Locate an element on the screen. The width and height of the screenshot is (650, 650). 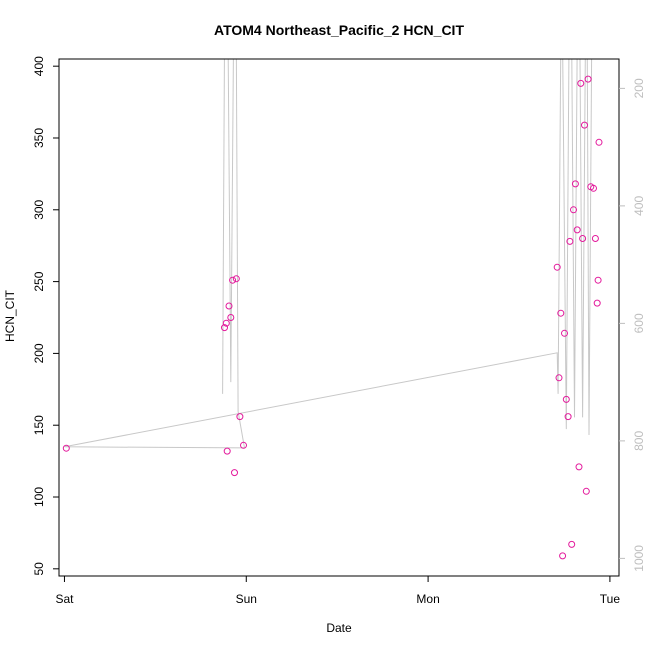
x-tick-label: Sat is located at coordinates (64, 599).